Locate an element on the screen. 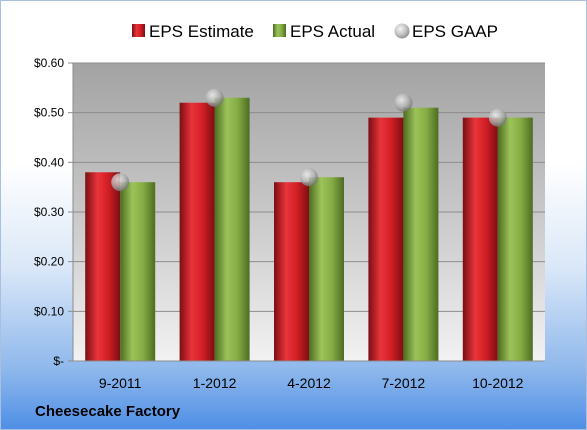 The height and width of the screenshot is (430, 587). y-tick-label: $0.50 is located at coordinates (49, 113).